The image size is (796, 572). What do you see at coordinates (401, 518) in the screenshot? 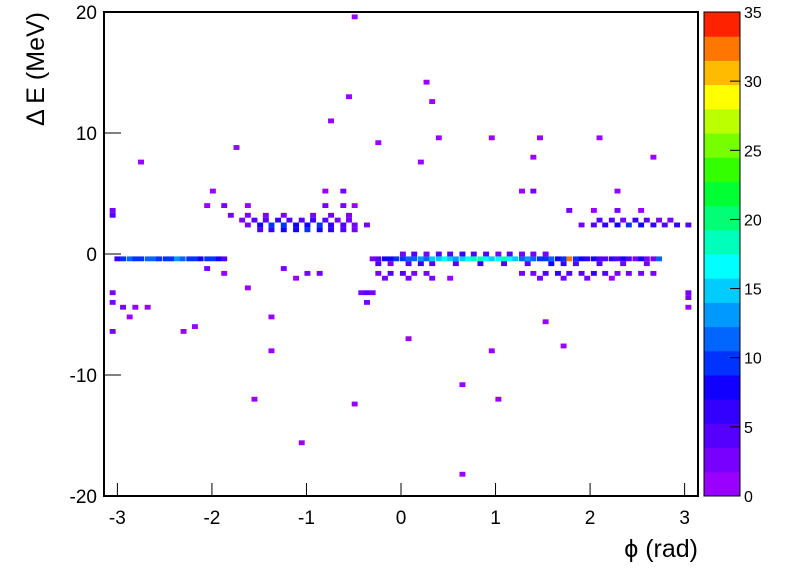
I see `x-tick-label: 0` at bounding box center [401, 518].